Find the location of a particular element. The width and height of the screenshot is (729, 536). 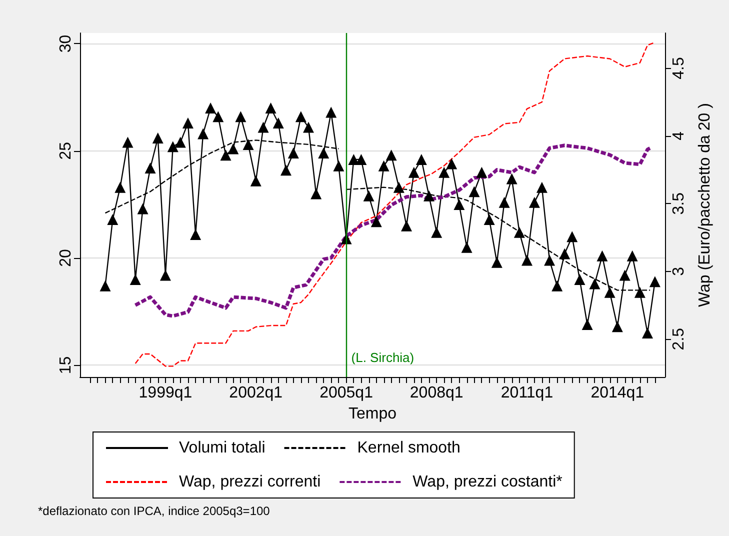

x-axis-title: Tempo is located at coordinates (372, 413).